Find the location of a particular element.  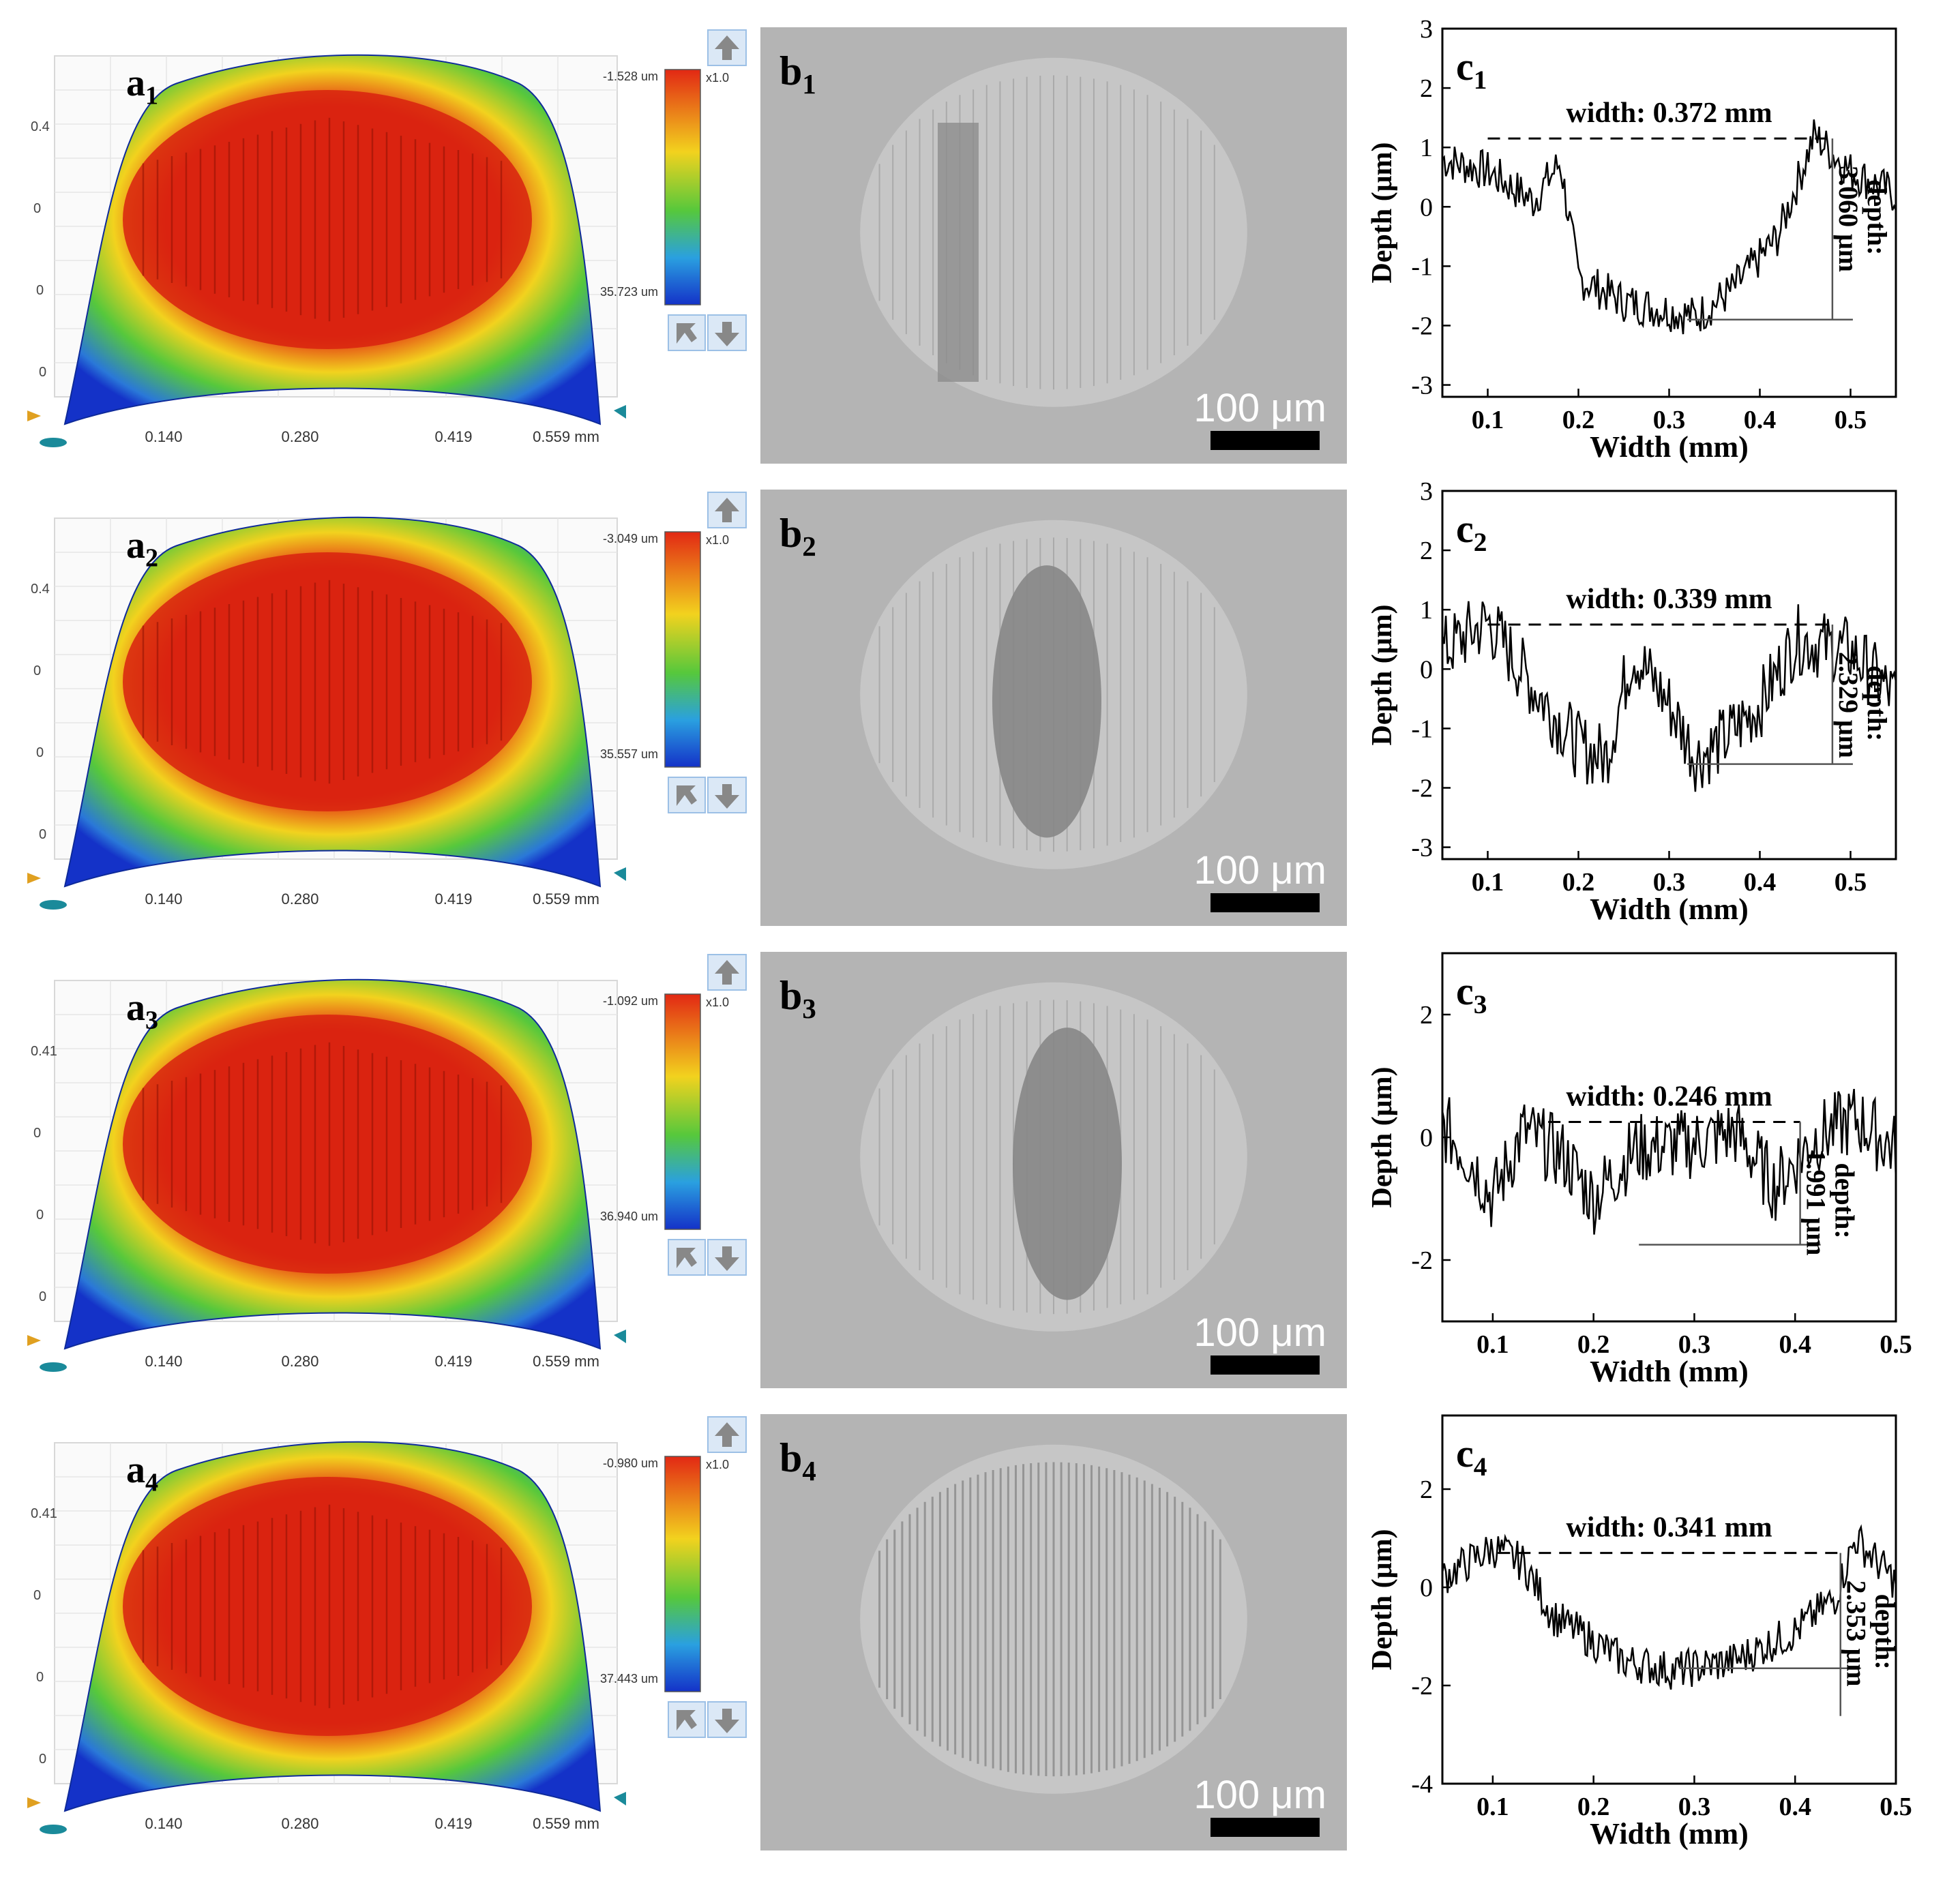

rotate-button is located at coordinates (687, 795).